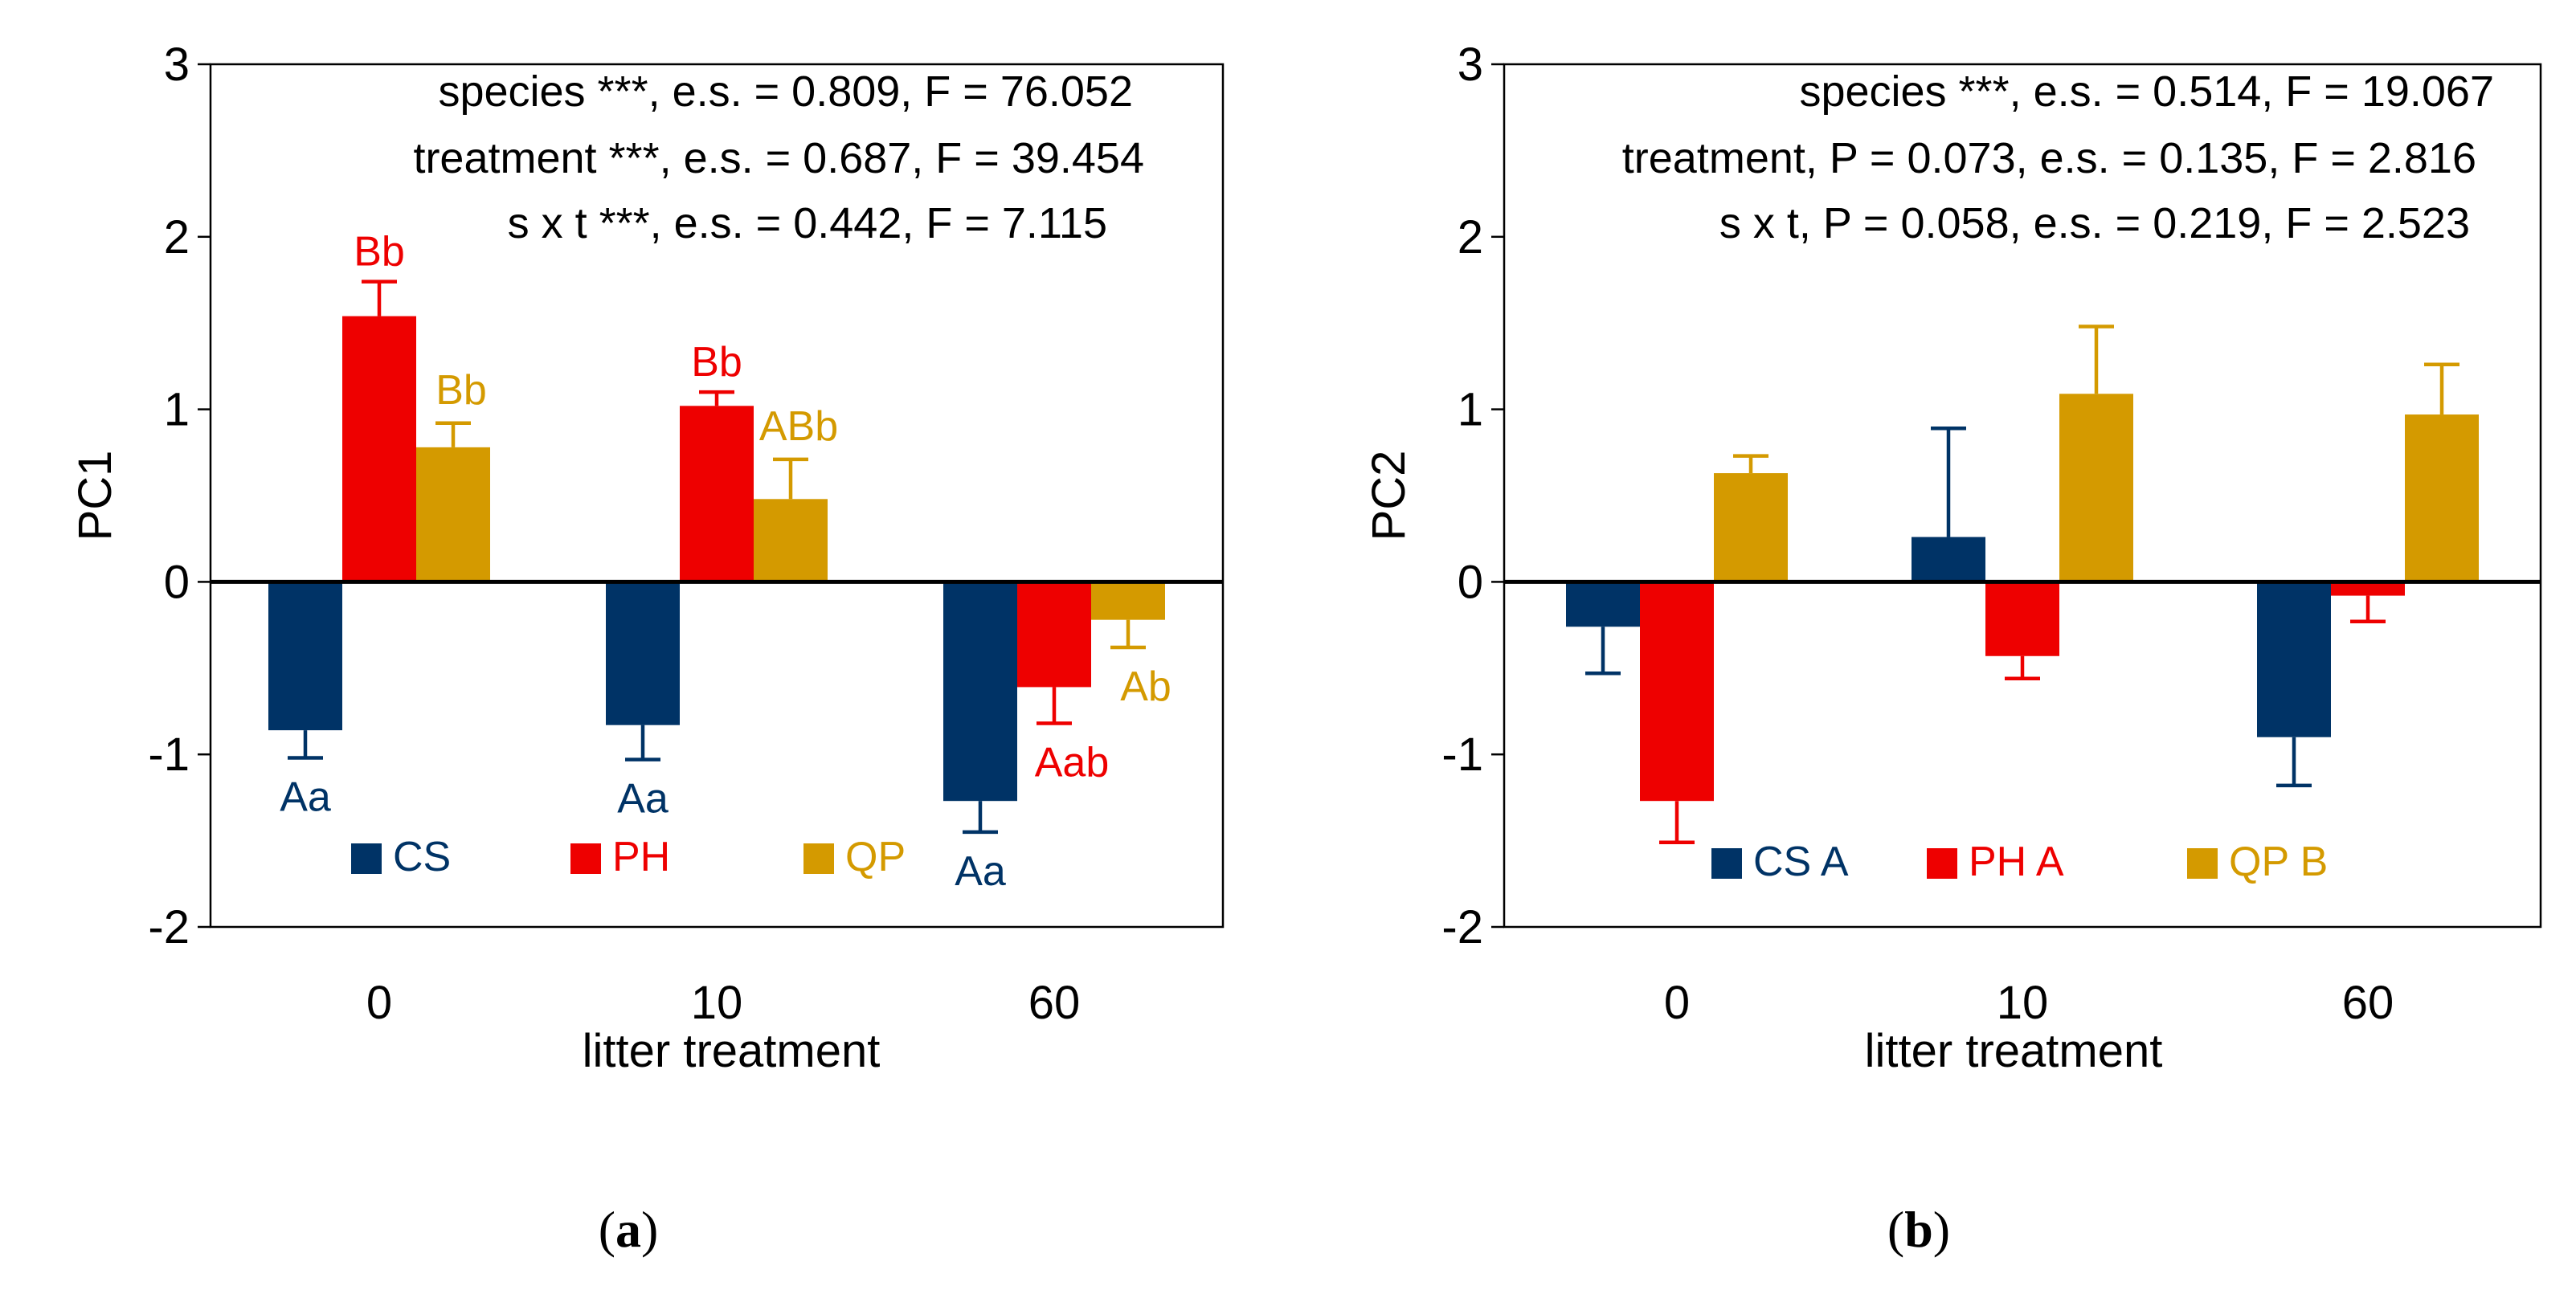 The height and width of the screenshot is (1290, 2576). I want to click on legend-label-cs: CS A, so click(1801, 862).